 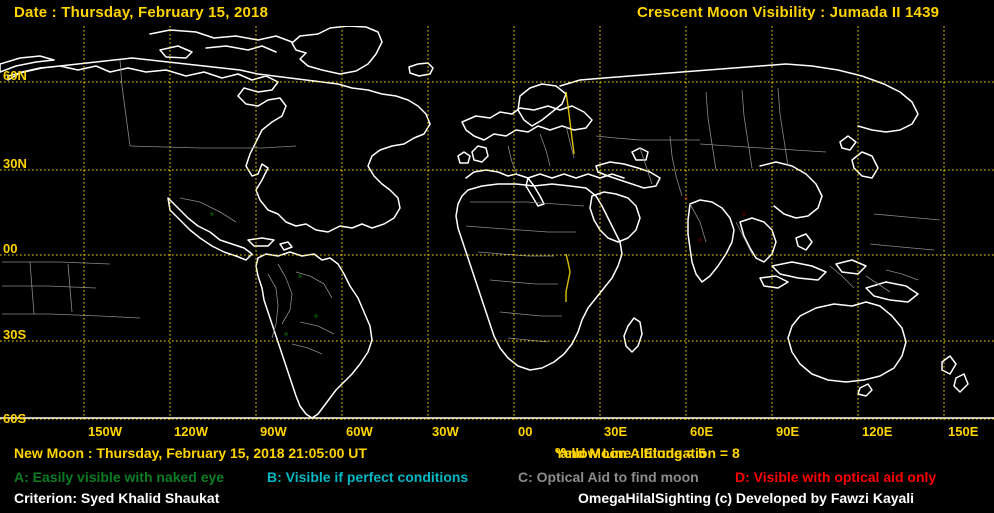 I want to click on visibility-curve-layer, so click(x=570, y=196).